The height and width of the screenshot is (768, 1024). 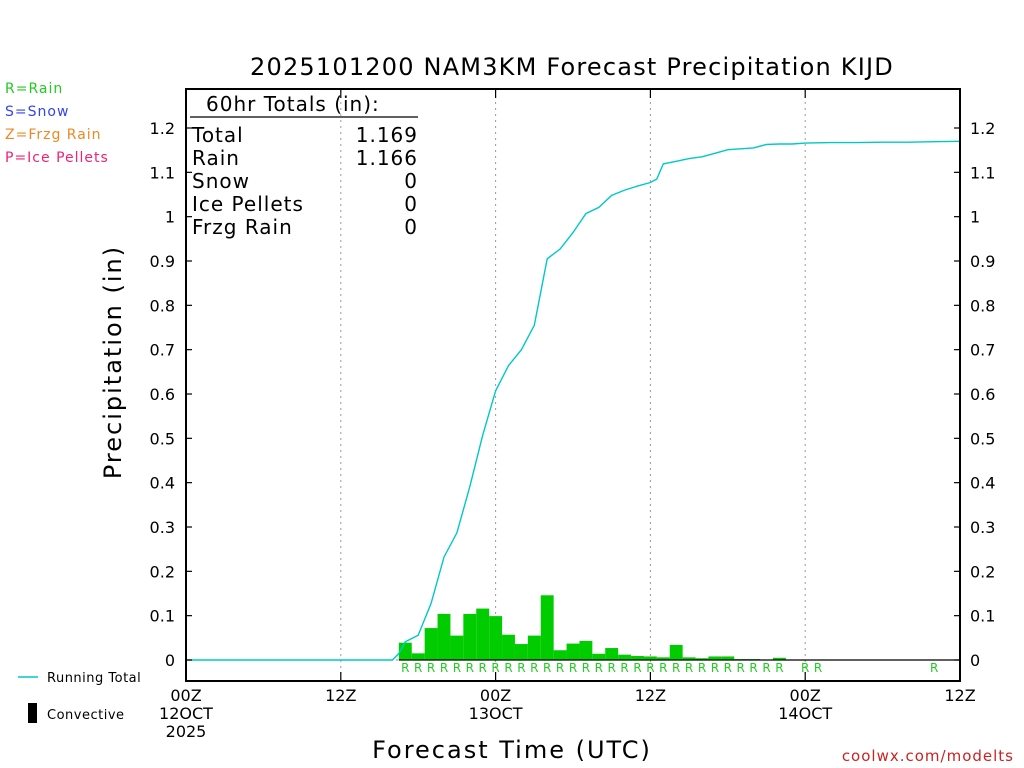 I want to click on totals-label-rain: Rain, so click(x=216, y=158).